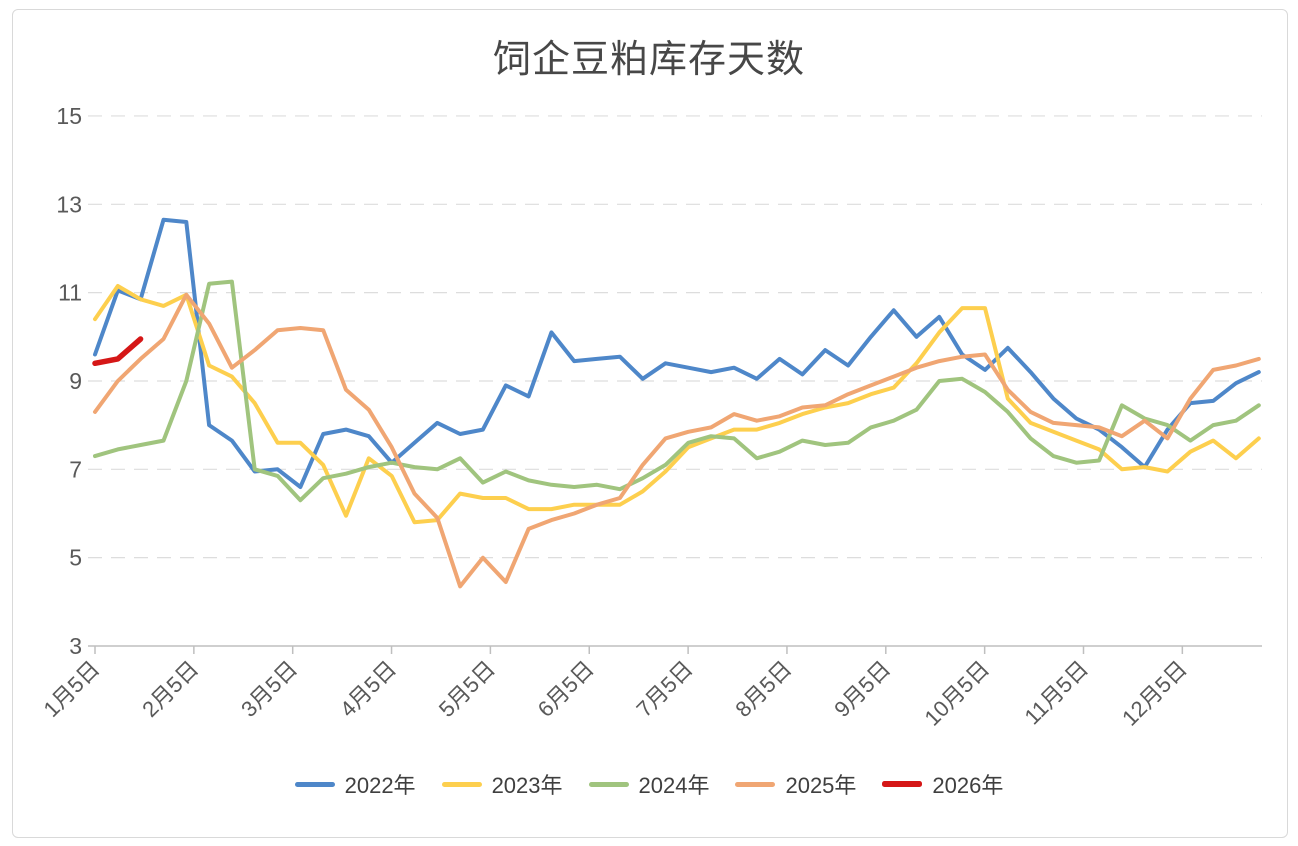 The image size is (1298, 846). What do you see at coordinates (368, 689) in the screenshot?
I see `x-axis-tick-label: 4月5日` at bounding box center [368, 689].